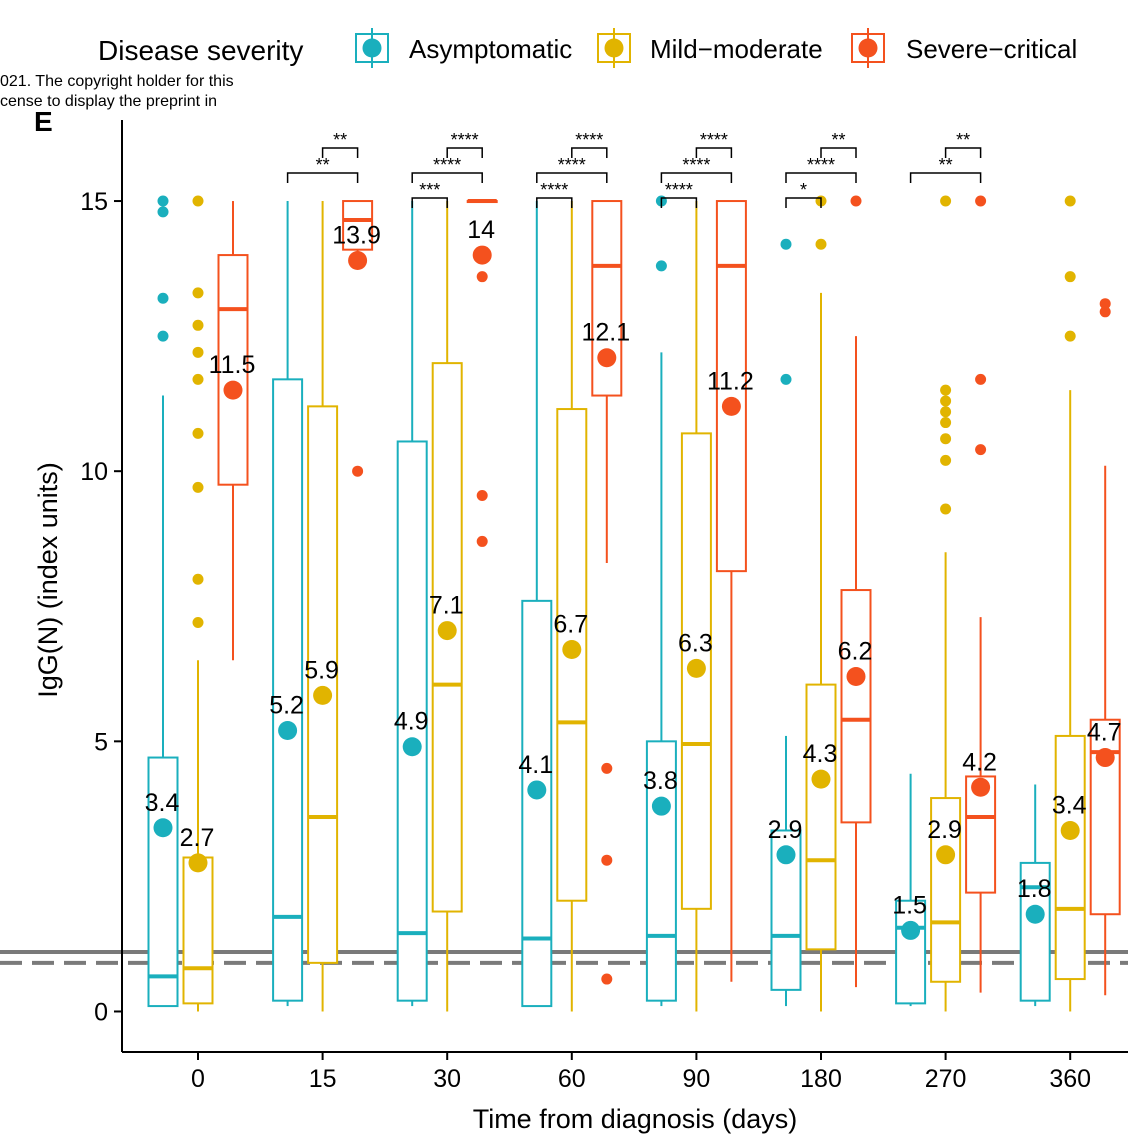 This screenshot has width=1128, height=1138. I want to click on mean-label: 11.2, so click(730, 381).